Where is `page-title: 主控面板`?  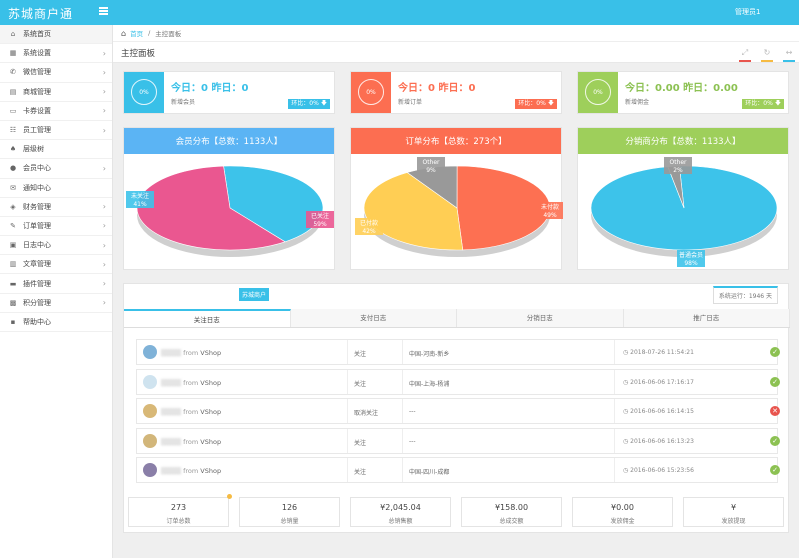
page-title: 主控面板 is located at coordinates (138, 54).